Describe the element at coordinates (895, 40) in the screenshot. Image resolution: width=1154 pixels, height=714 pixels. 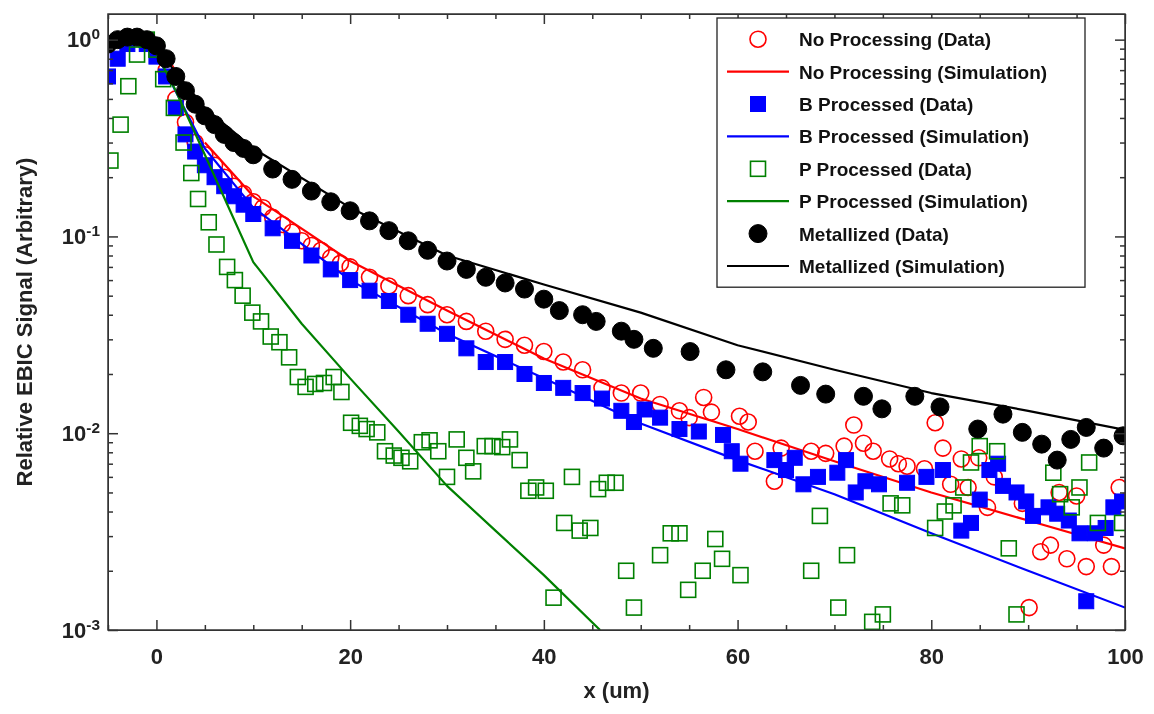
I see `legend-label: No Processing (Data)` at that location.